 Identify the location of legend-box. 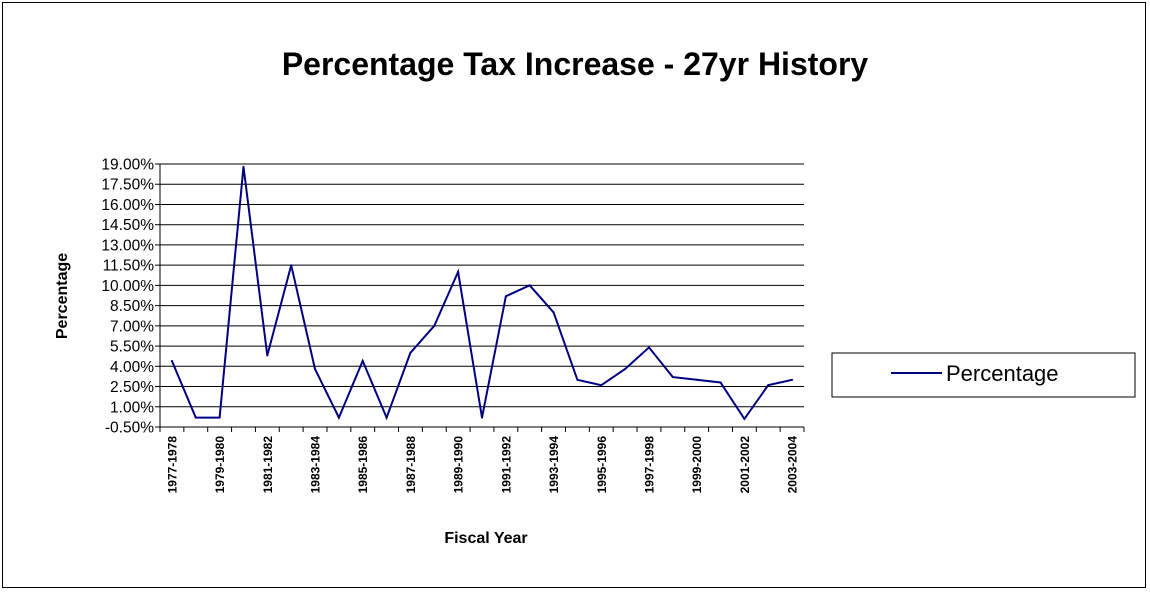
(983, 375).